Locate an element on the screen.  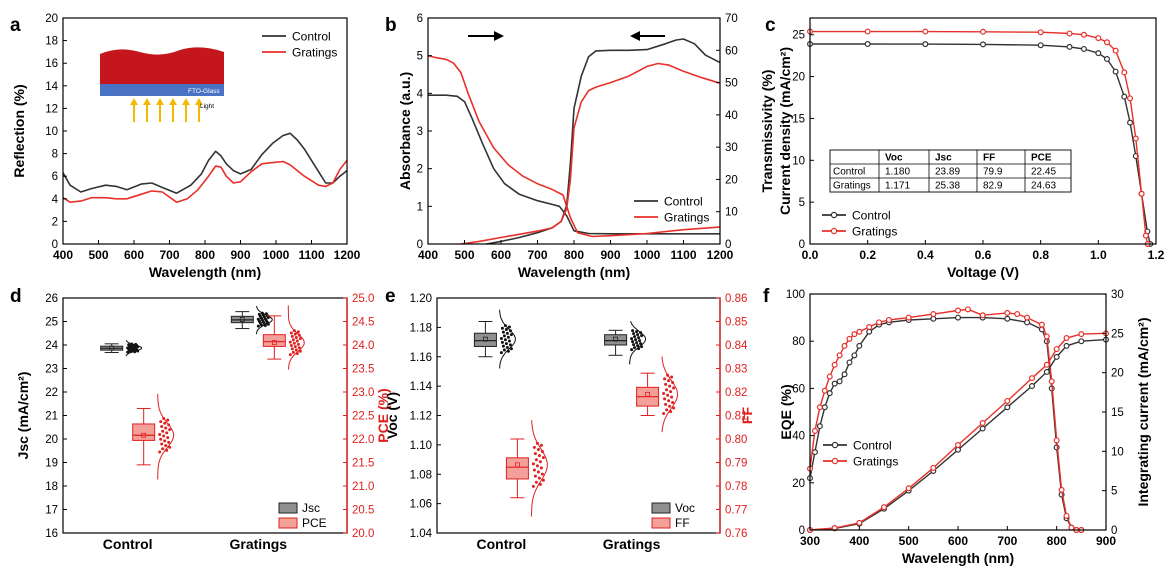
y-axis-title: Current density (mA/cm²) is located at coordinates (785, 131).